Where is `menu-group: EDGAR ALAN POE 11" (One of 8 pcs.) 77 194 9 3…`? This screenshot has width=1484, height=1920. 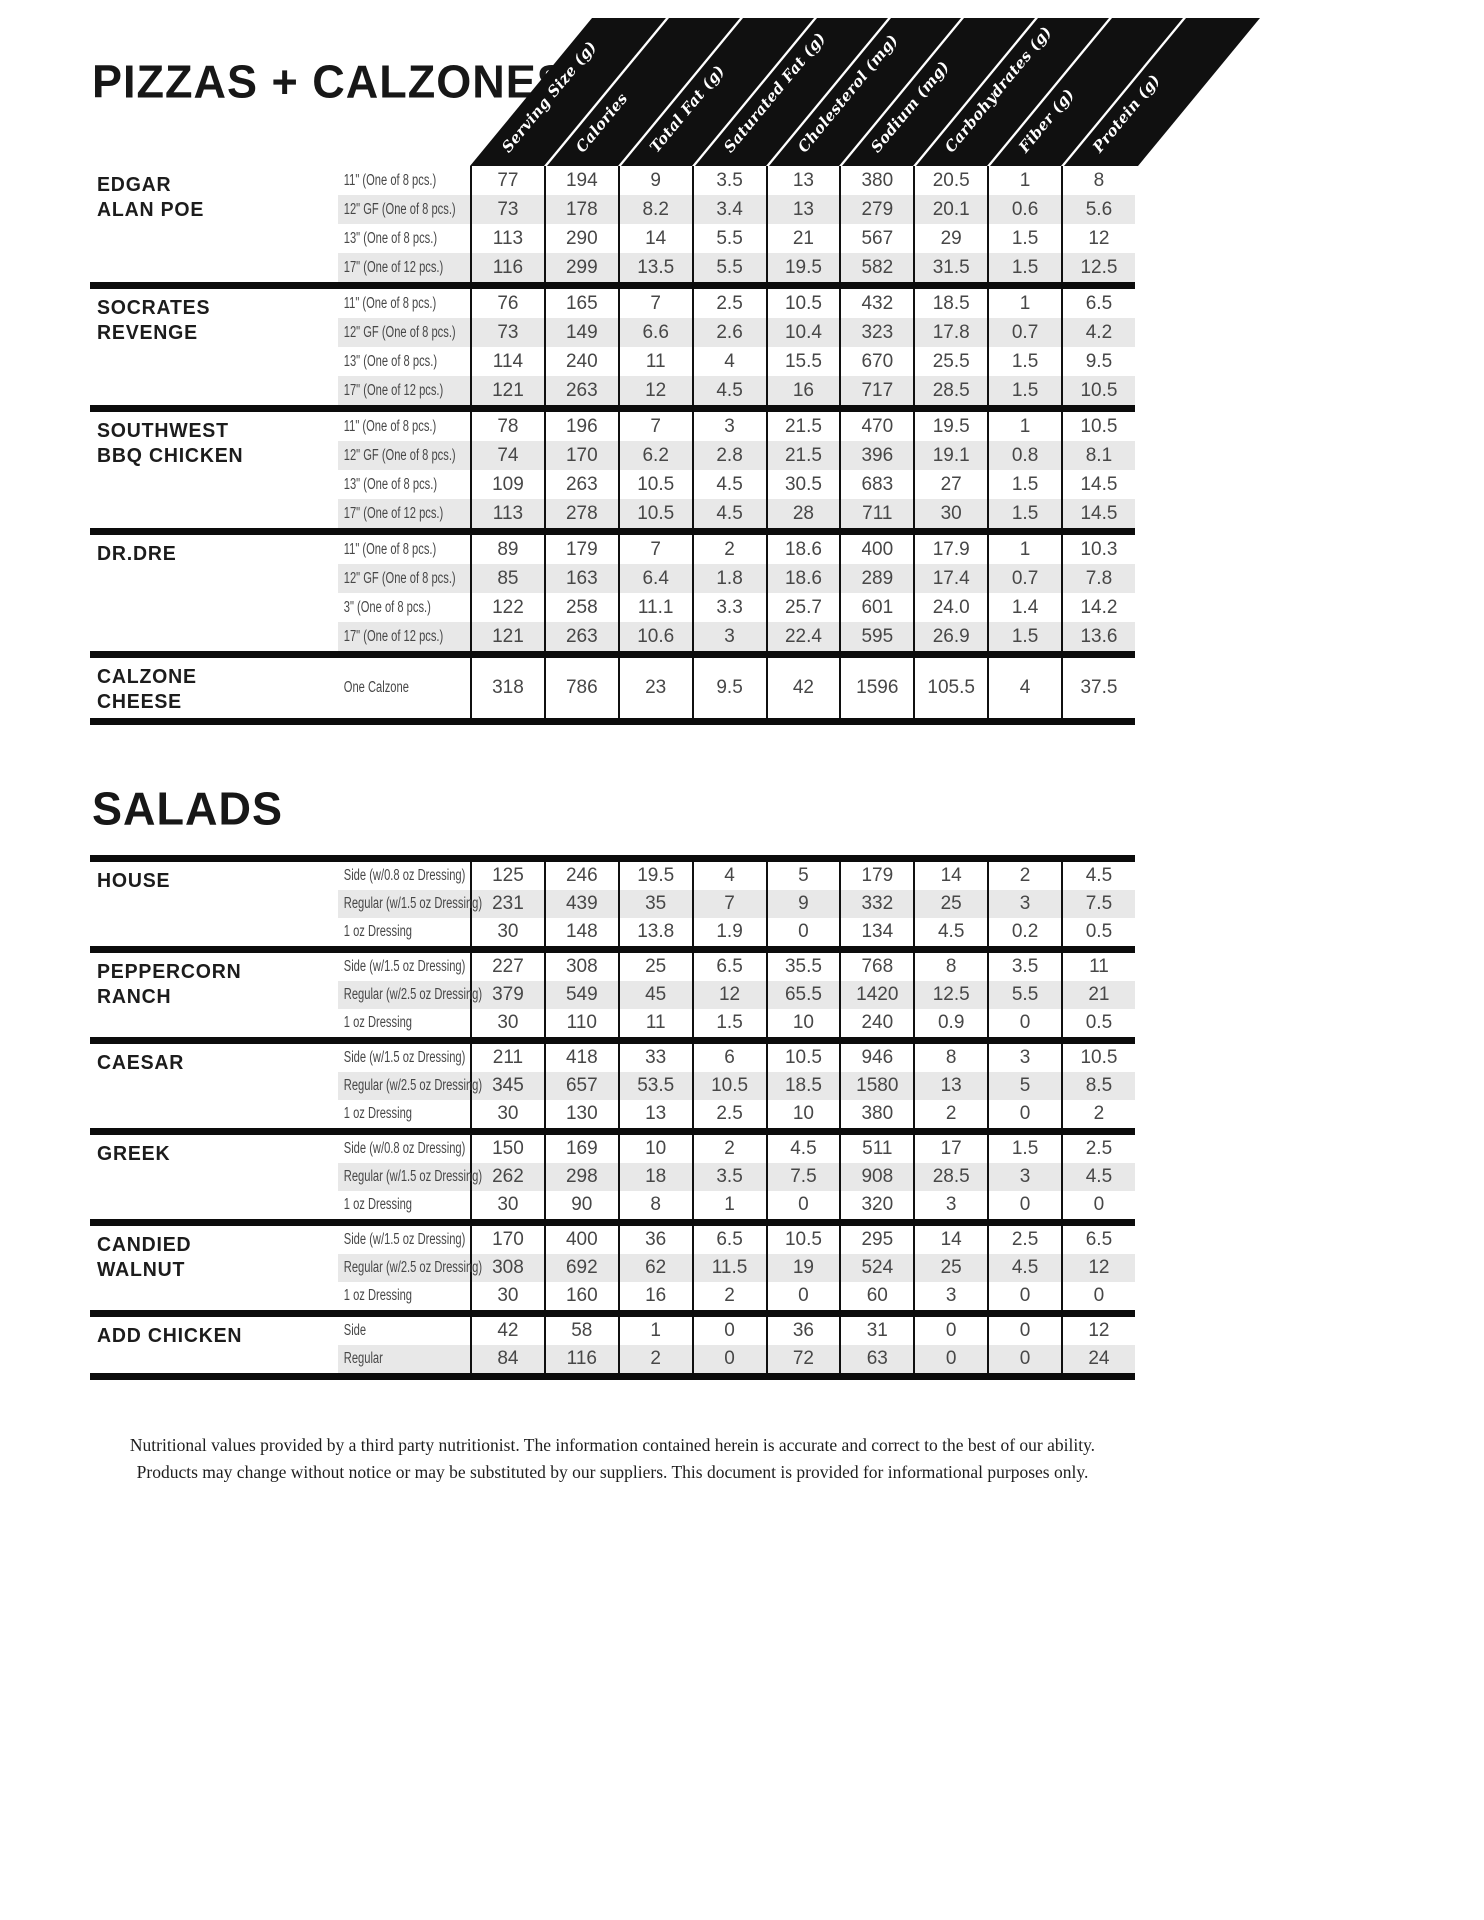
menu-group: EDGAR ALAN POE 11" (One of 8 pcs.) 77 194 9 3… is located at coordinates (612, 227).